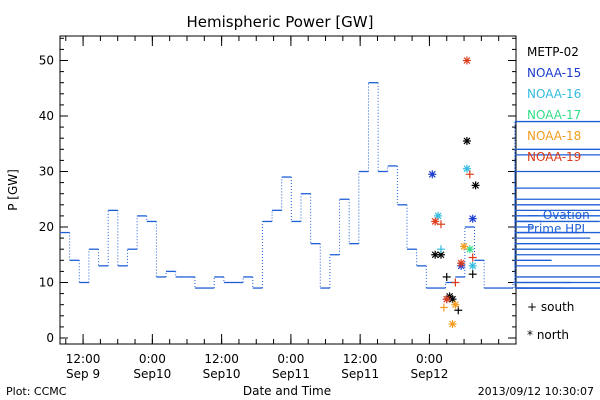  I want to click on y-axis-label: P [GW], so click(13, 190).